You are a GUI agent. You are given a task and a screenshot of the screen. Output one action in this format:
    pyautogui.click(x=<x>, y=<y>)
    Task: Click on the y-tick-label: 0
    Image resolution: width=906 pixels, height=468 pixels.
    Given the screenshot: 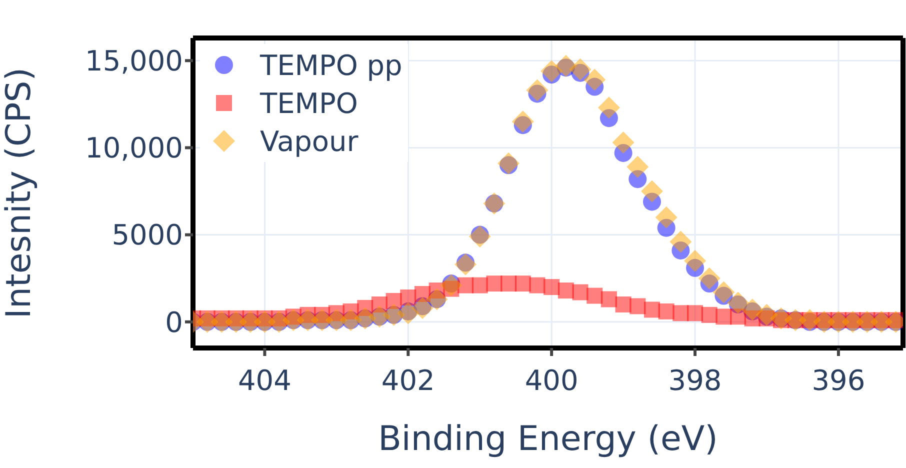 What is the action you would take?
    pyautogui.click(x=174, y=322)
    